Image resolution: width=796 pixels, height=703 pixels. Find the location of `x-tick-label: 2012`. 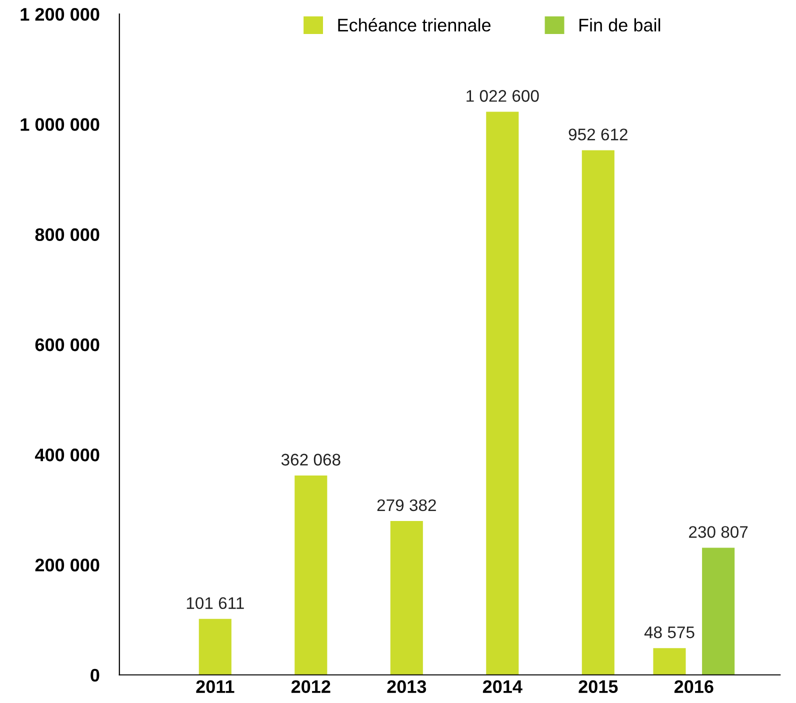

x-tick-label: 2012 is located at coordinates (310, 687).